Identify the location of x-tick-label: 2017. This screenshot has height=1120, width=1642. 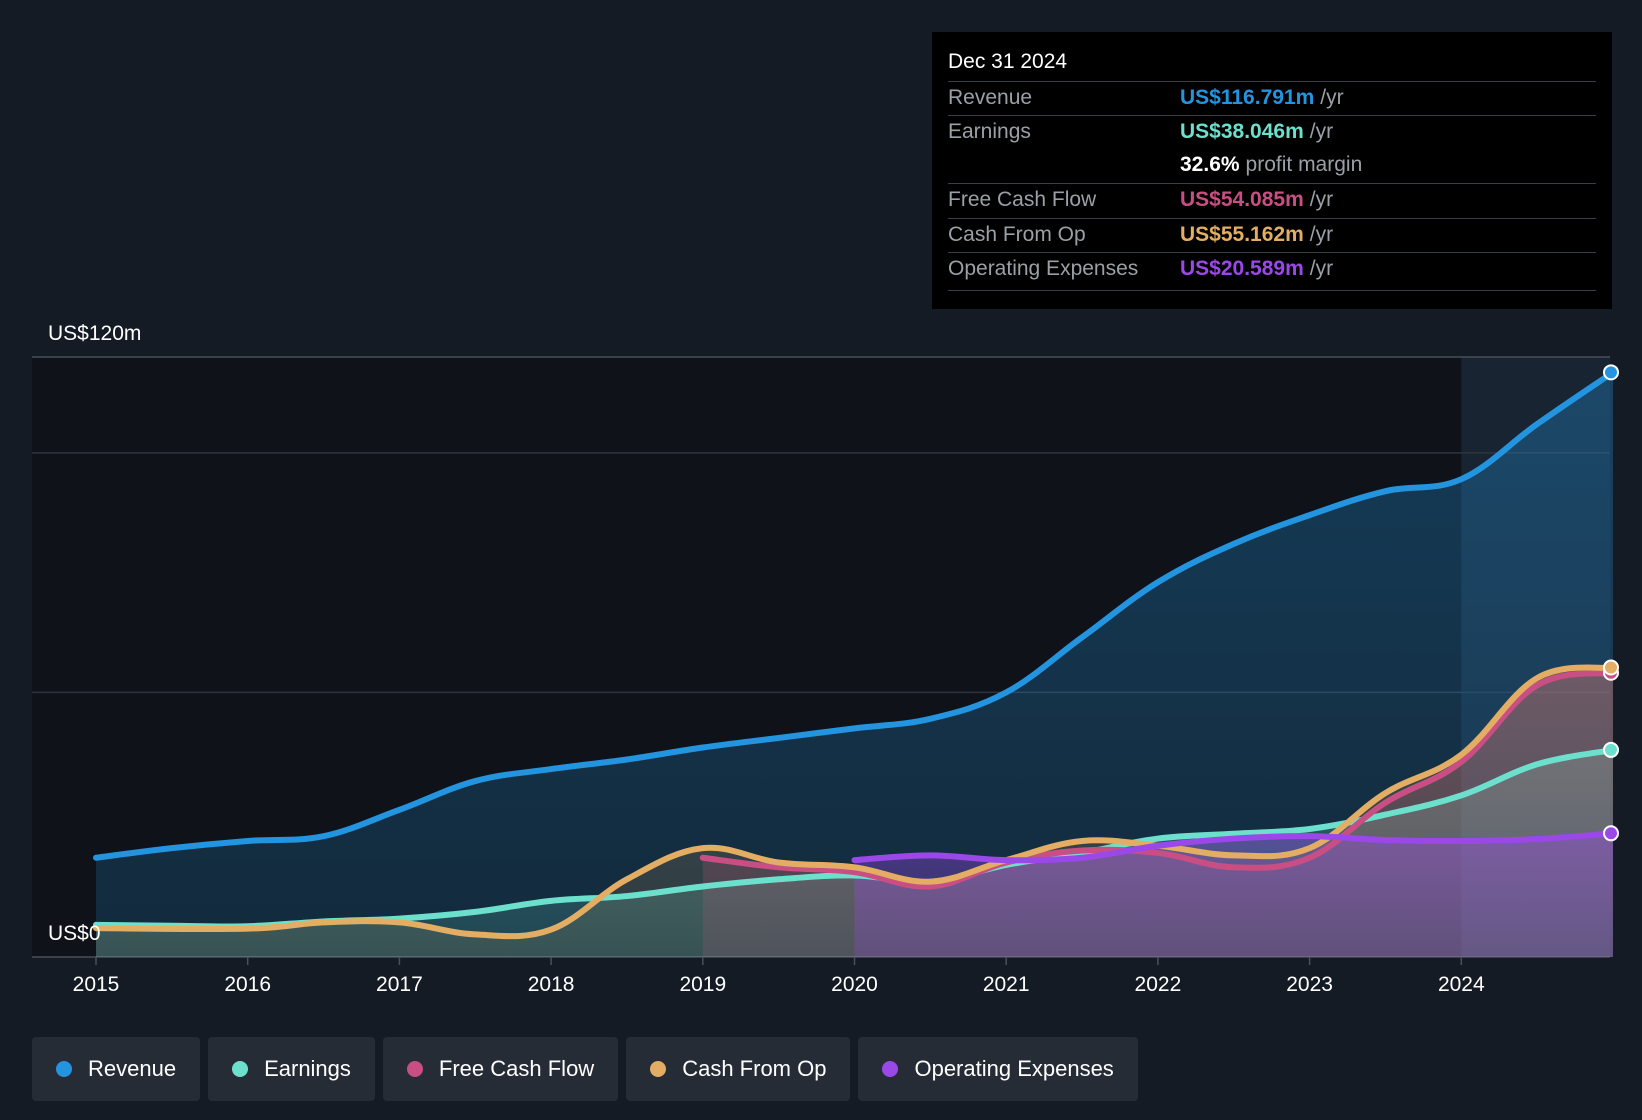
(399, 984).